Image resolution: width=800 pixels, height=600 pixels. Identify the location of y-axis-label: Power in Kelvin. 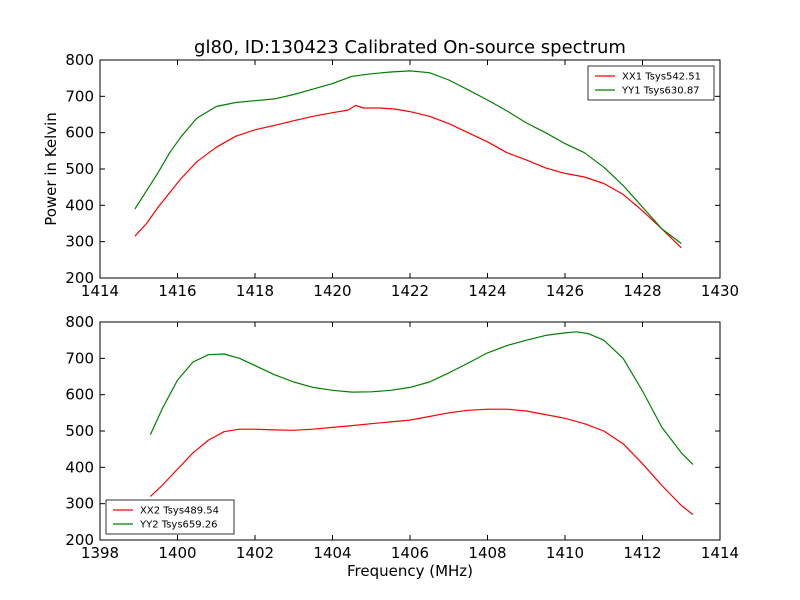
(51, 169).